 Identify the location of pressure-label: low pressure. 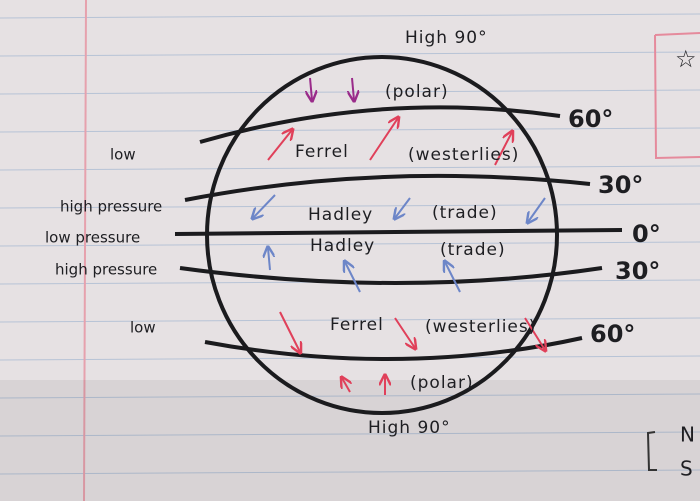
(92, 238).